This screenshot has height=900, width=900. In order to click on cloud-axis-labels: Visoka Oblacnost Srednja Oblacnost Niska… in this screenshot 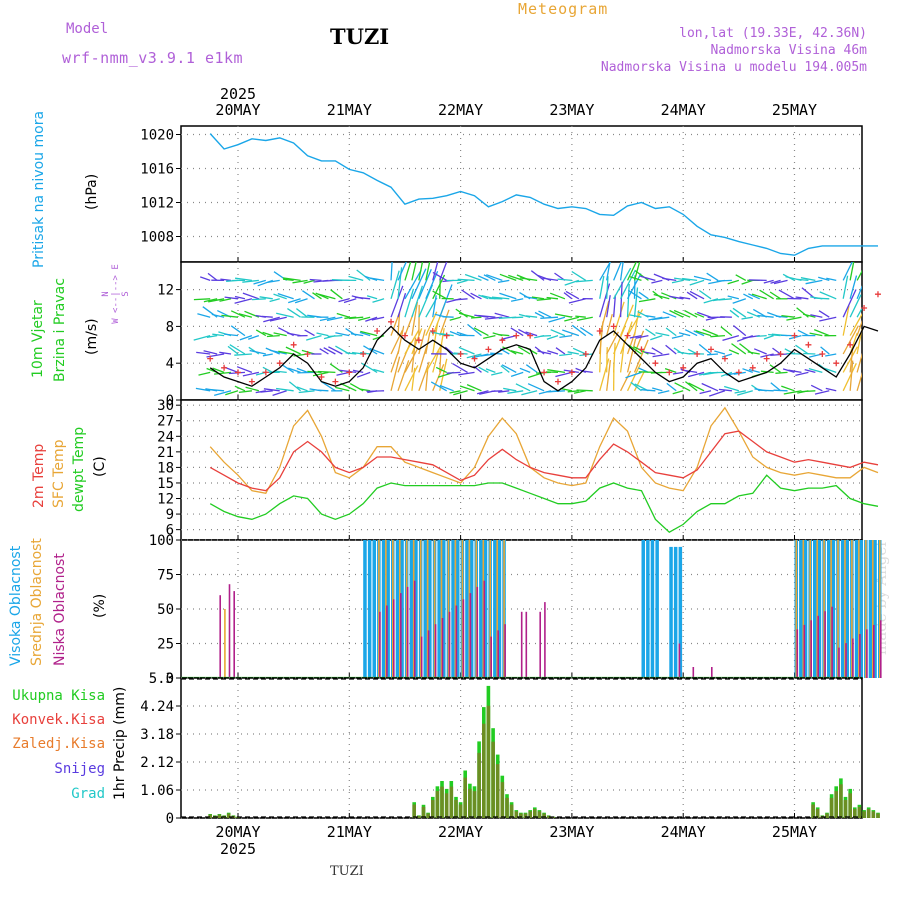, I will do `click(58, 602)`.